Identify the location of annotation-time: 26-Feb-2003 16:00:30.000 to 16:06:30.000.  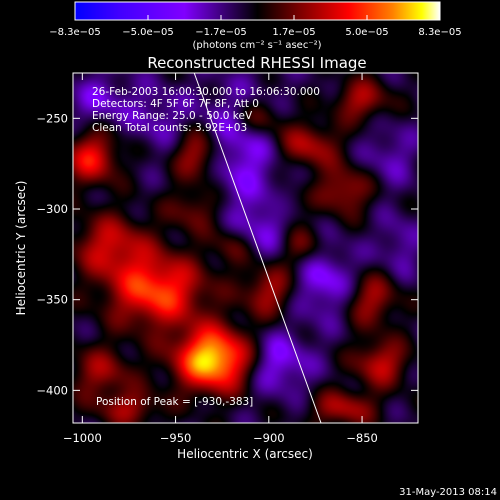
(206, 92).